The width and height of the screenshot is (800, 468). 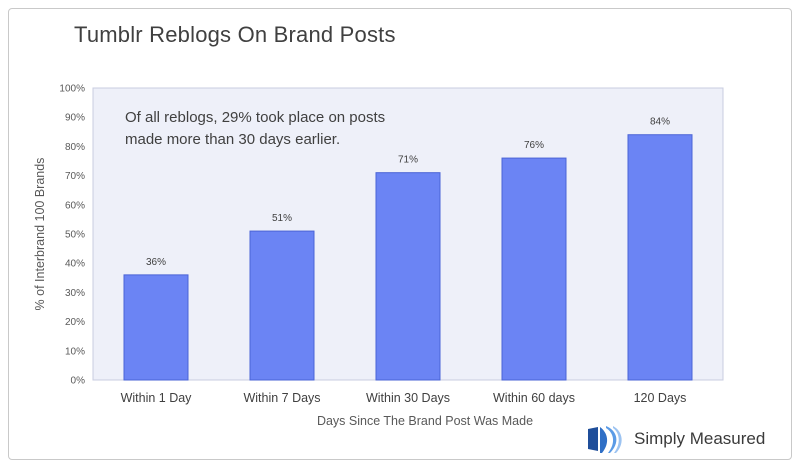 I want to click on simply-measured-logo-icon, so click(x=605, y=439).